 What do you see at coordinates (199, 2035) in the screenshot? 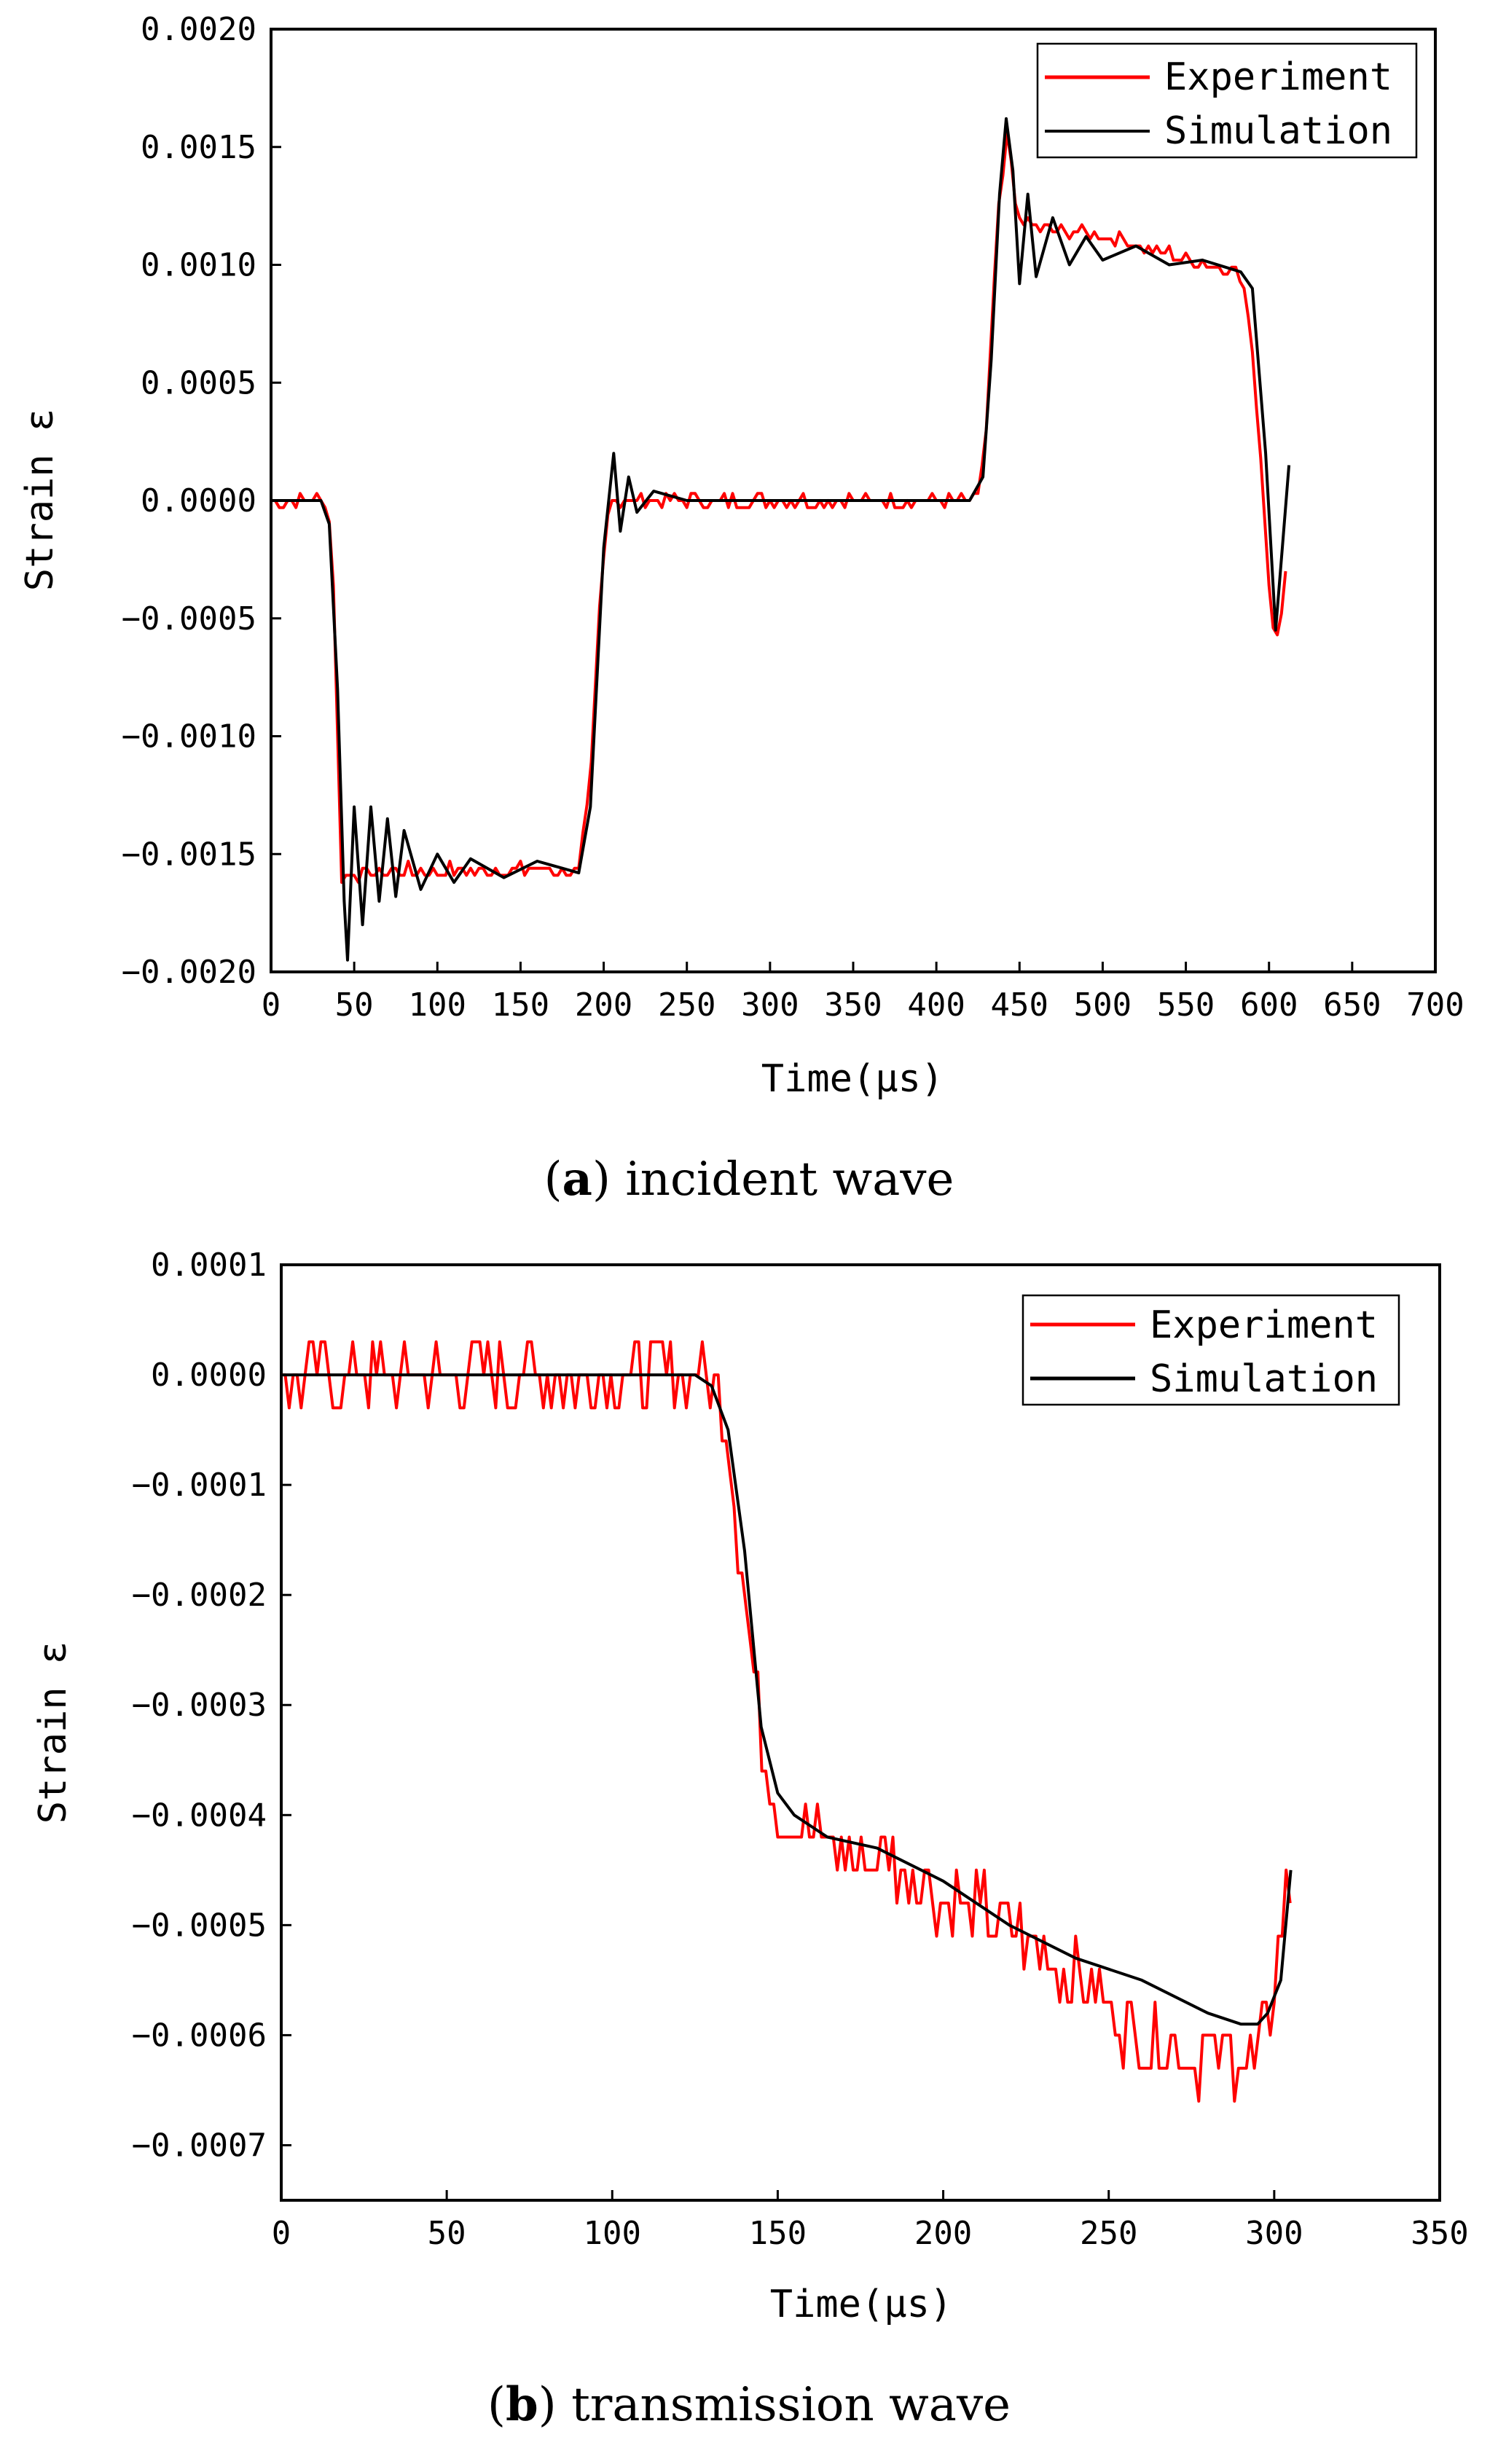
I see `y-tick-label: −0.0006` at bounding box center [199, 2035].